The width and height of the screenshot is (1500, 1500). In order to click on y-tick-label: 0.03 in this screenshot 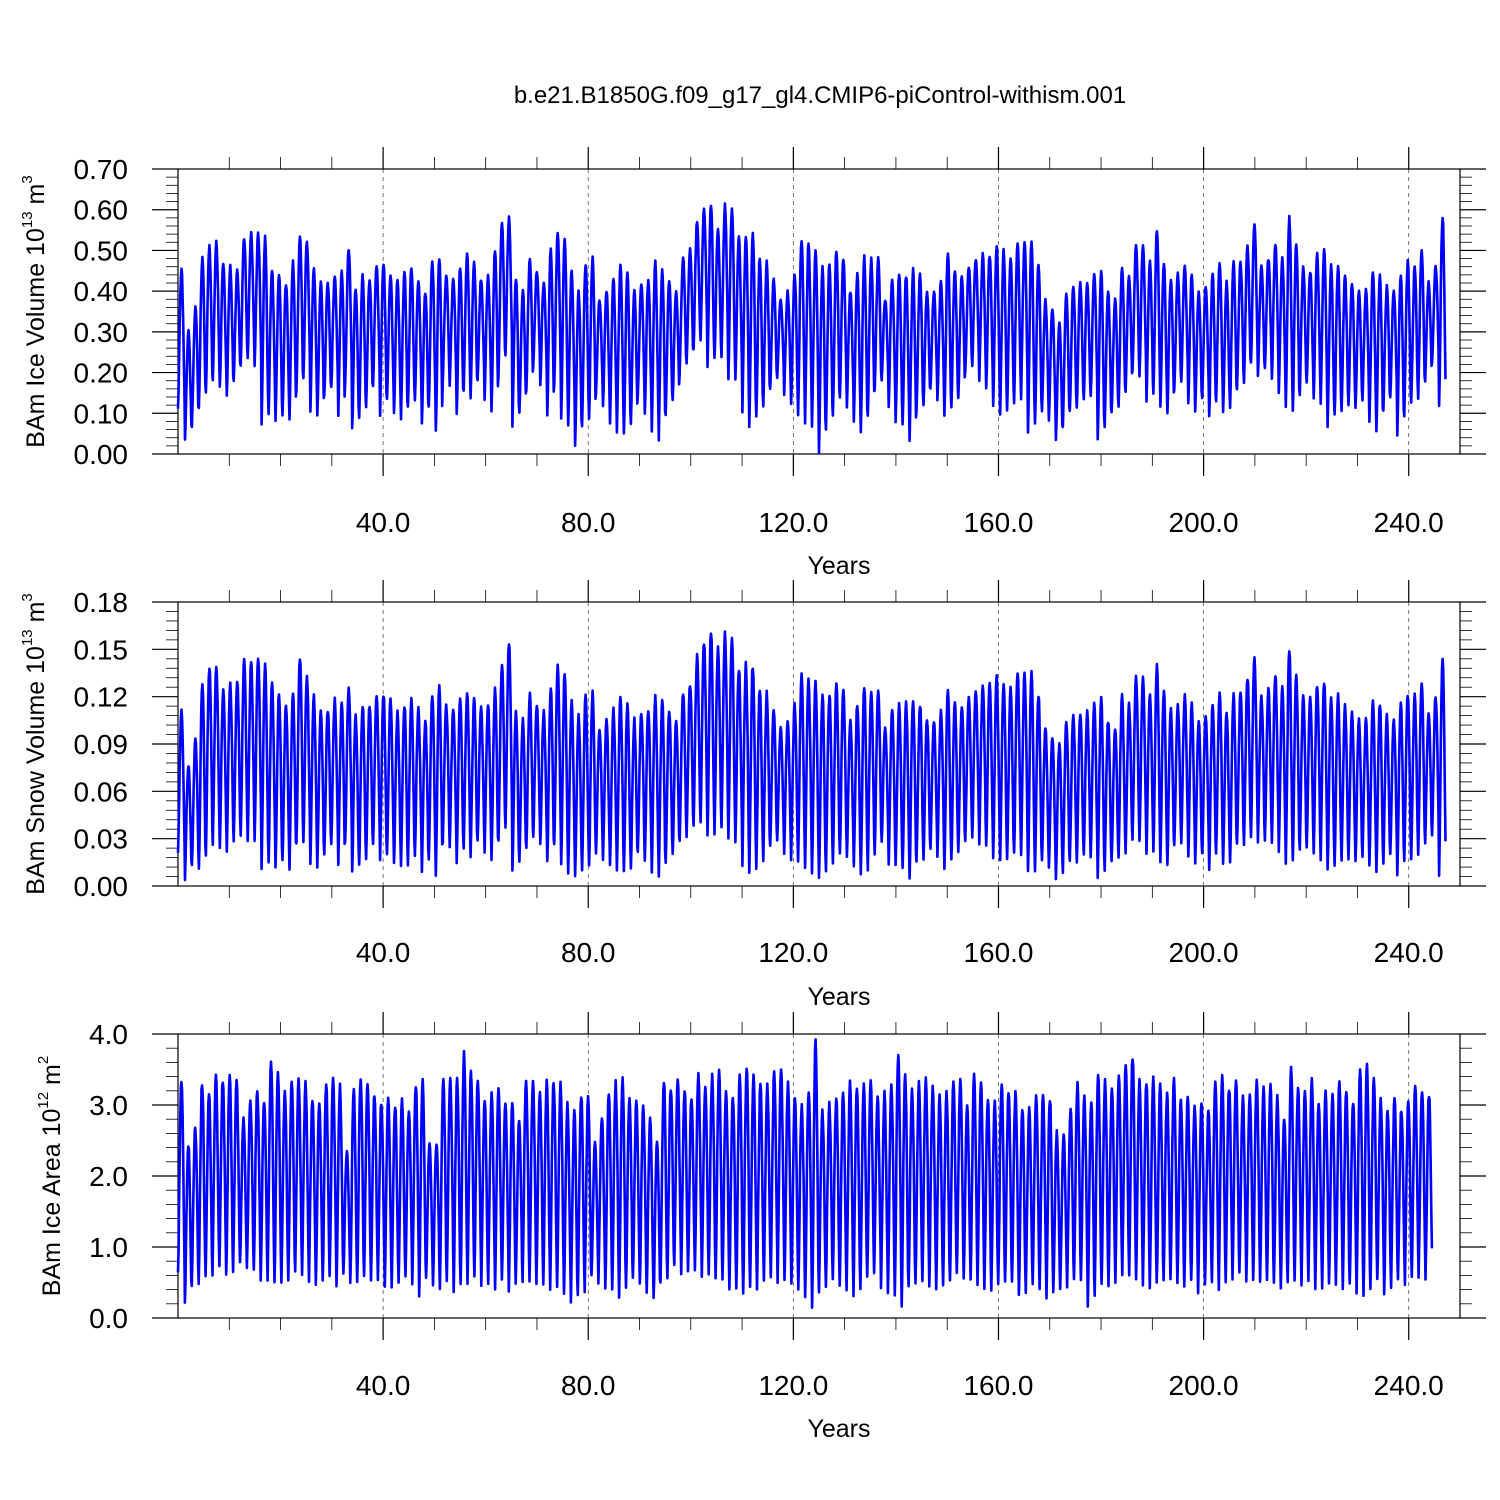, I will do `click(101, 839)`.